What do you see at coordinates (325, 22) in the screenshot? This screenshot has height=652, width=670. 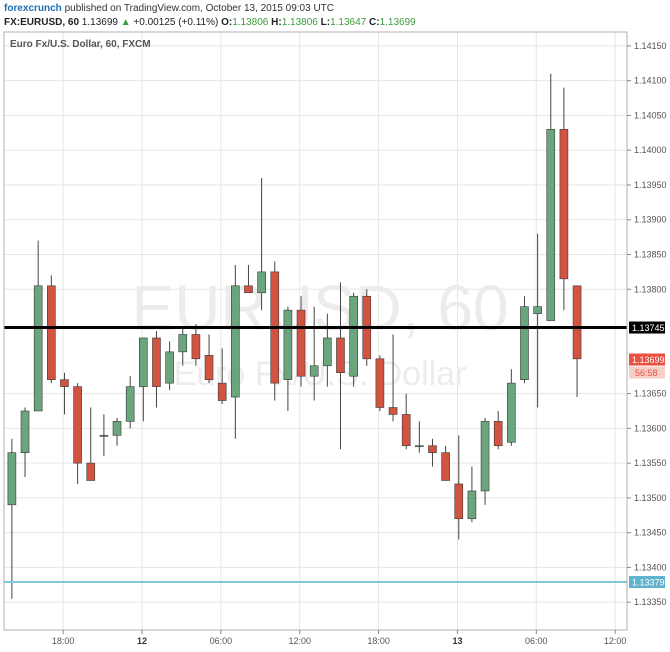 I see `low-label: L:` at bounding box center [325, 22].